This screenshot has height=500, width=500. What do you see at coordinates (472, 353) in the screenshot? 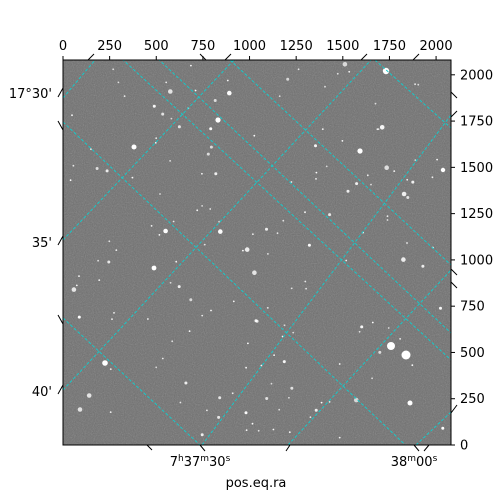
I see `right-tick-label: 500` at bounding box center [472, 353].